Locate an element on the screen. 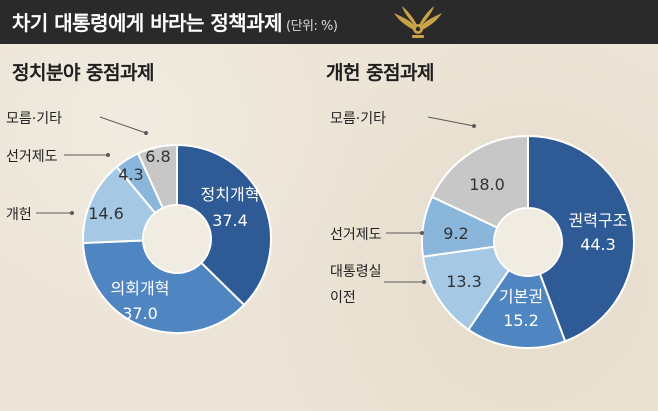 The width and height of the screenshot is (658, 411). data-label-2: 37.0 is located at coordinates (140, 313).